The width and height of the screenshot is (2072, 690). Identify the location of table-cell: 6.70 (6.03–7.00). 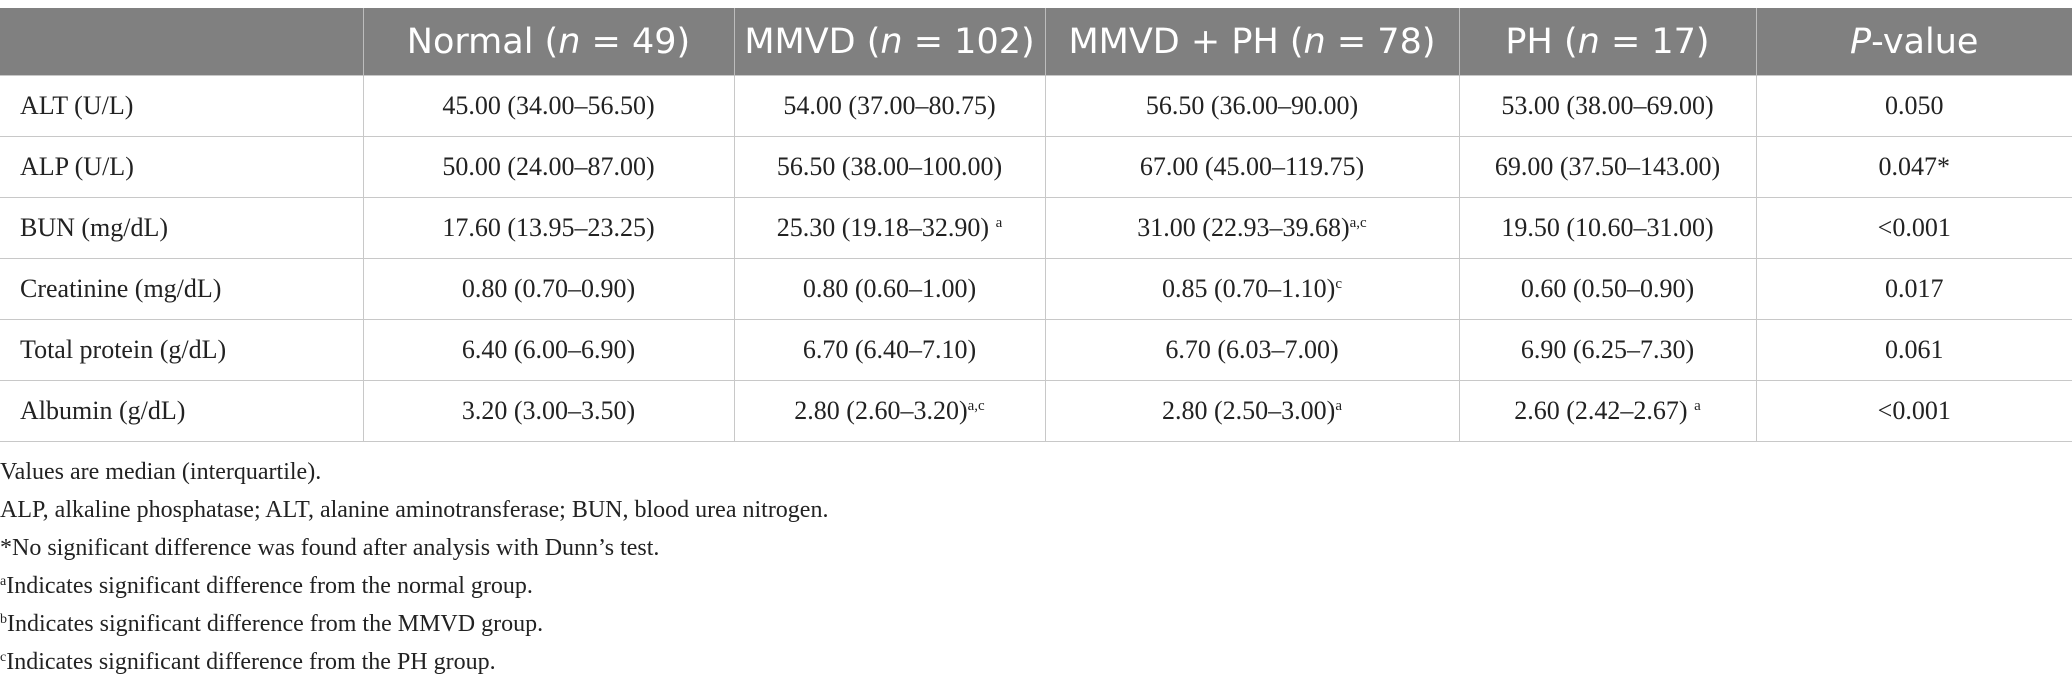
(1252, 350).